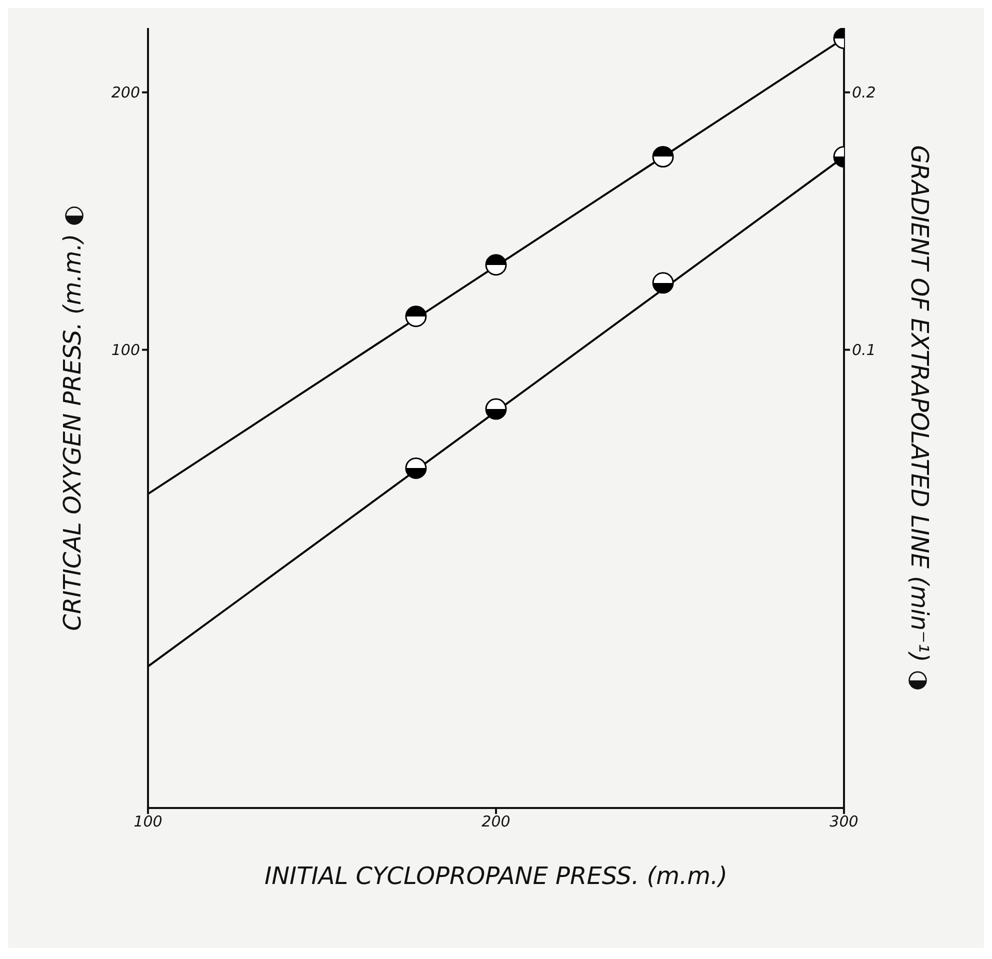  What do you see at coordinates (496, 876) in the screenshot?
I see `x-axis-title: INITIAL CYCLOPROPANE PRESS. (m.m.)` at bounding box center [496, 876].